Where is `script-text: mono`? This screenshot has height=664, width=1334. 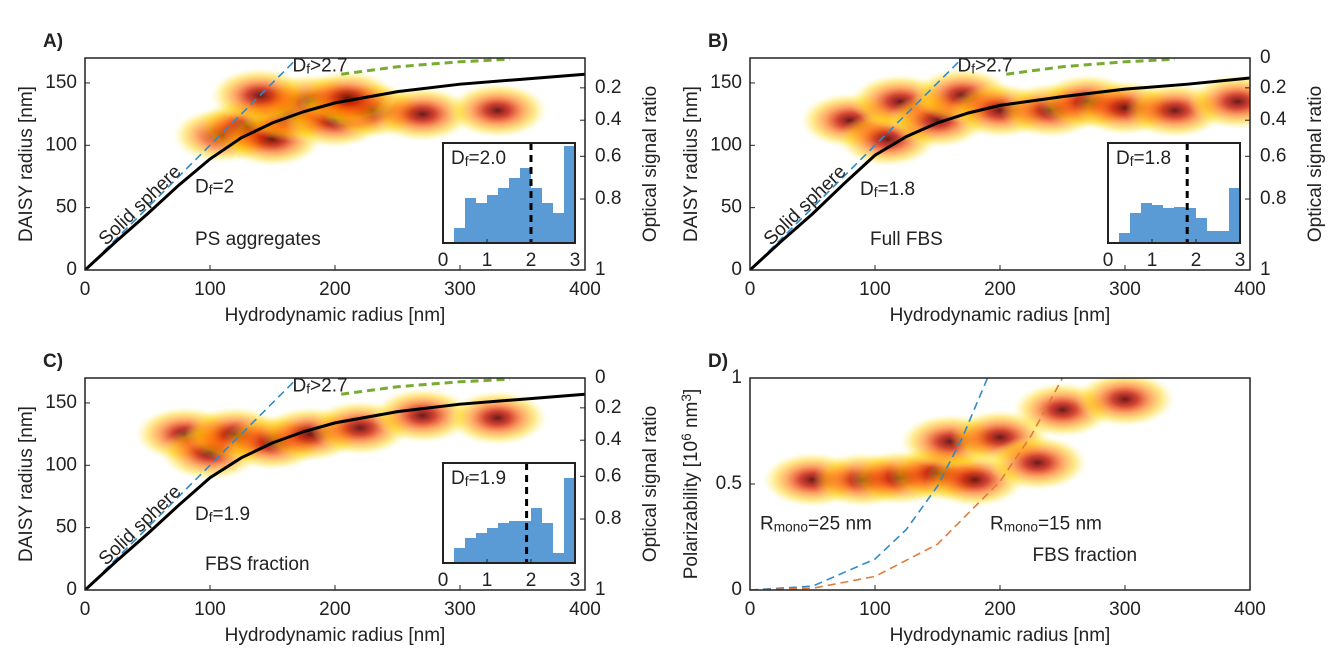 script-text: mono is located at coordinates (791, 526).